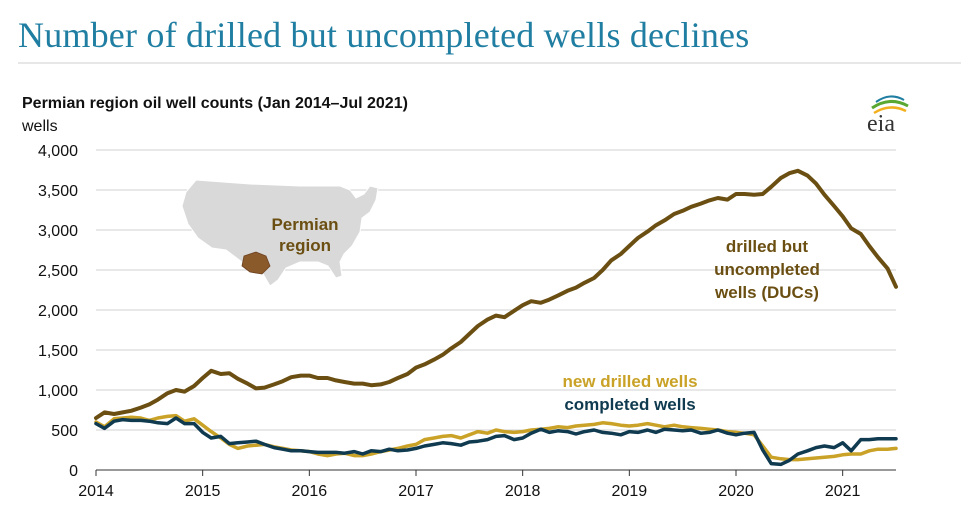  Describe the element at coordinates (767, 246) in the screenshot. I see `duc-label-line1: drilled but` at that location.